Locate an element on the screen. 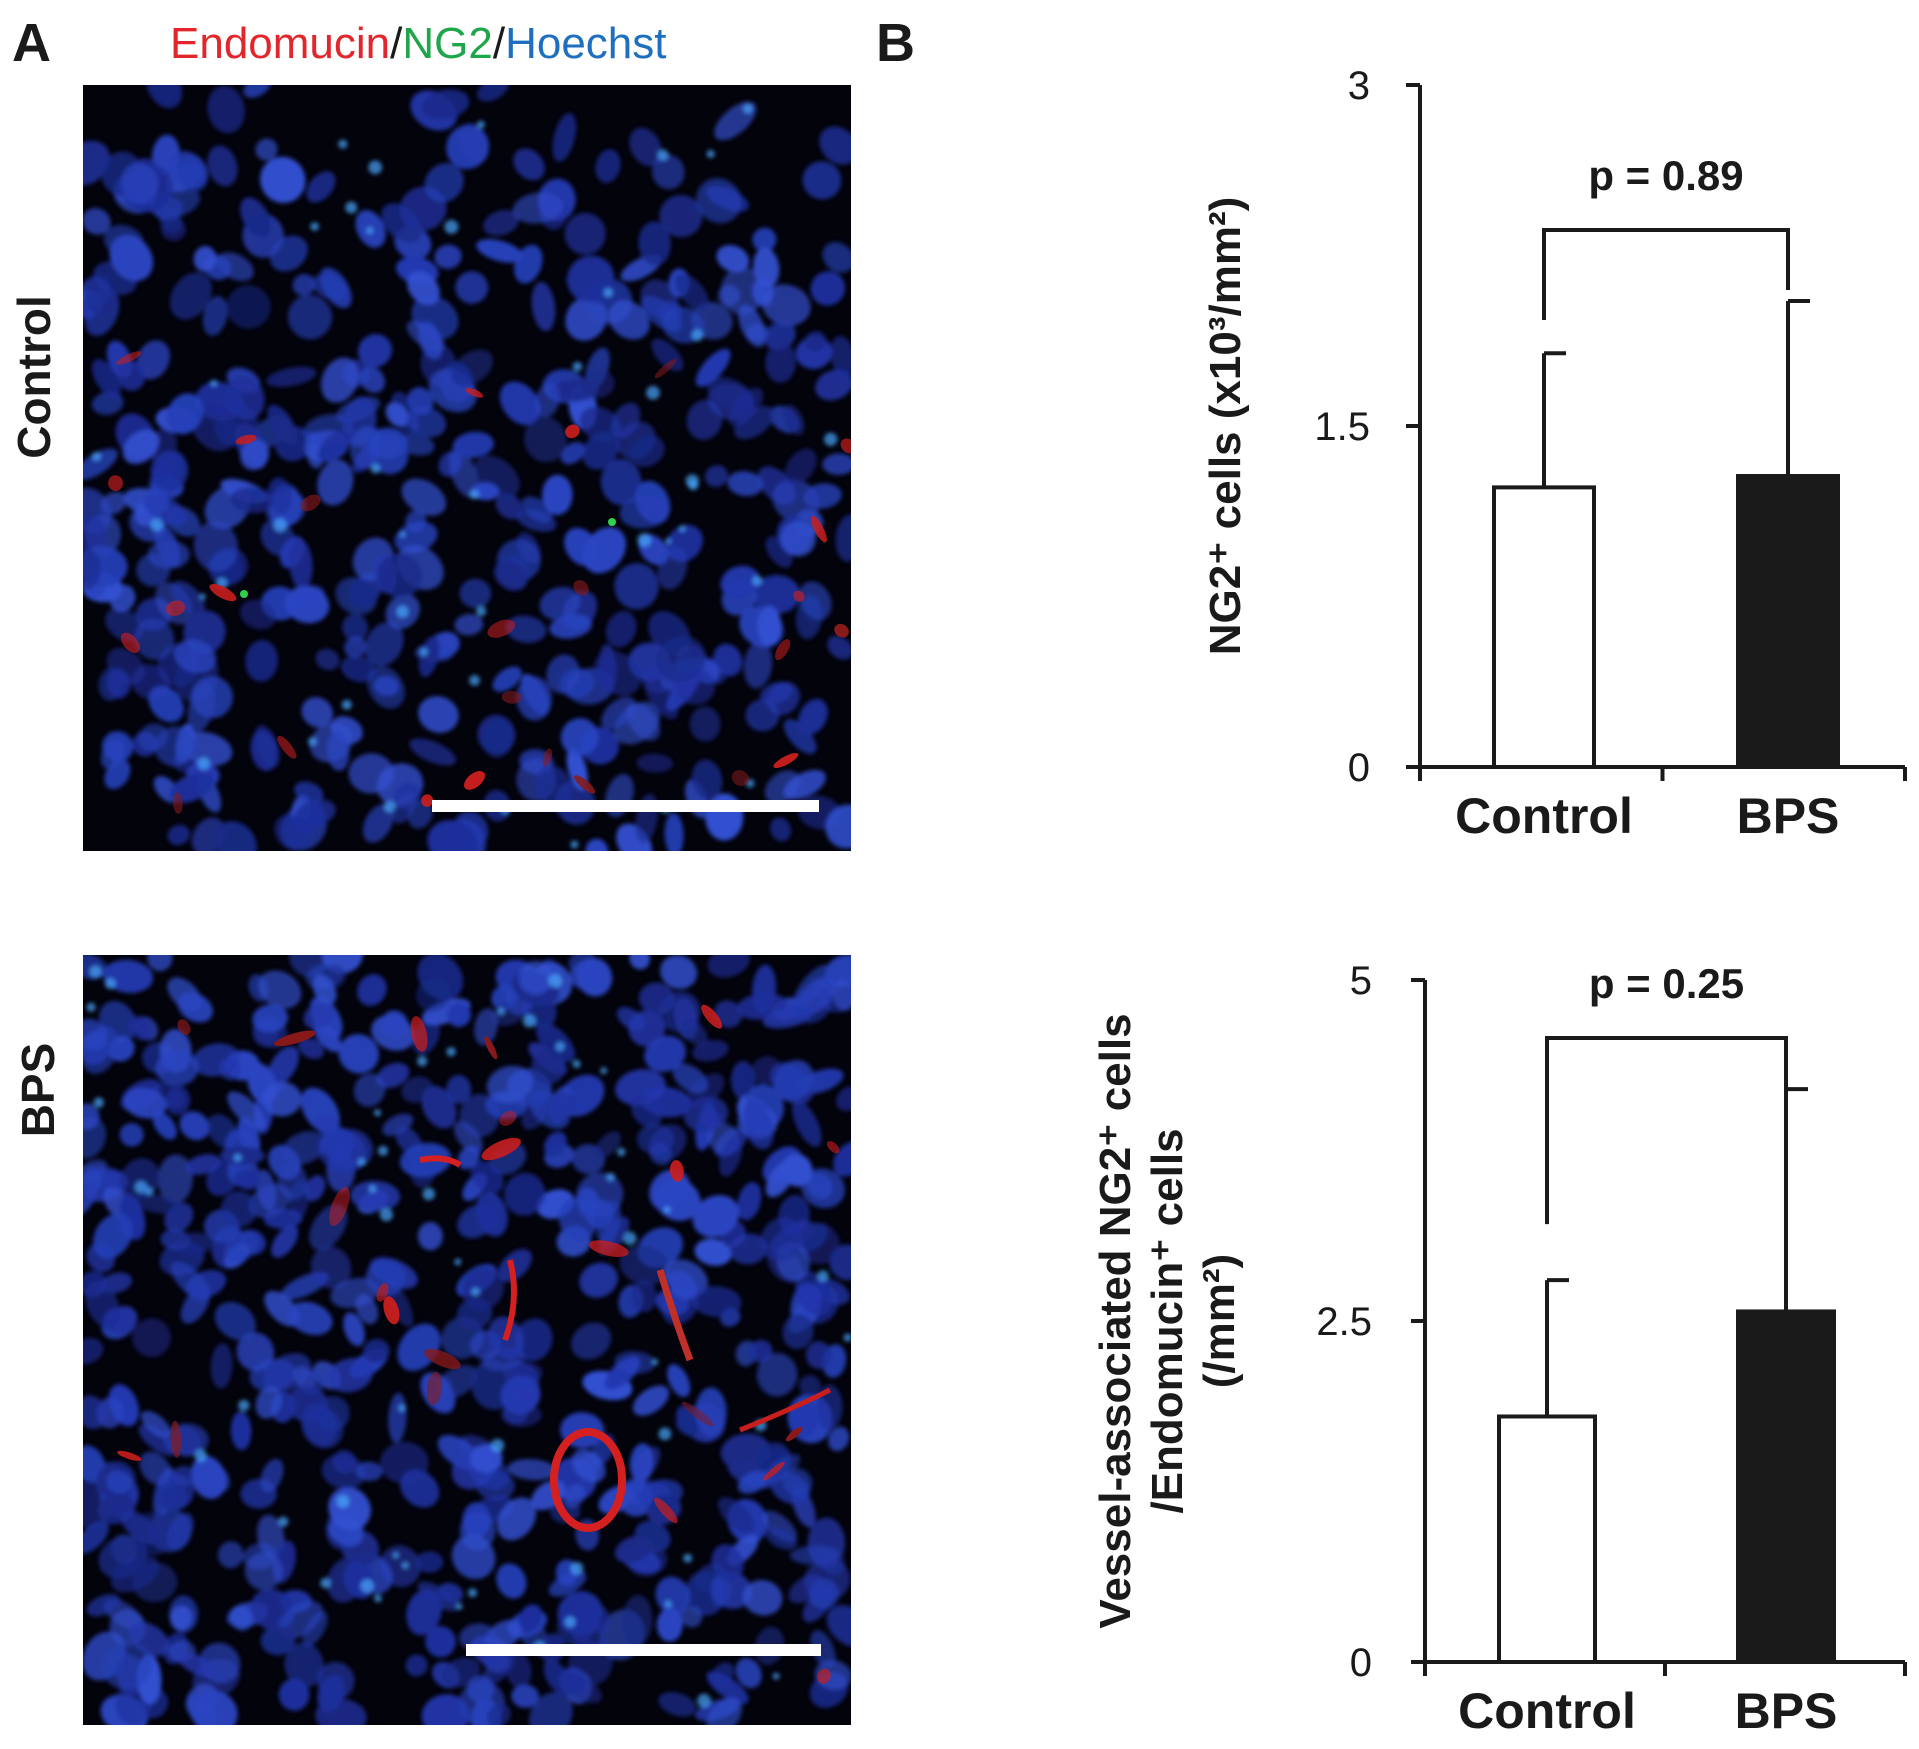  stain-part: / is located at coordinates (396, 43).